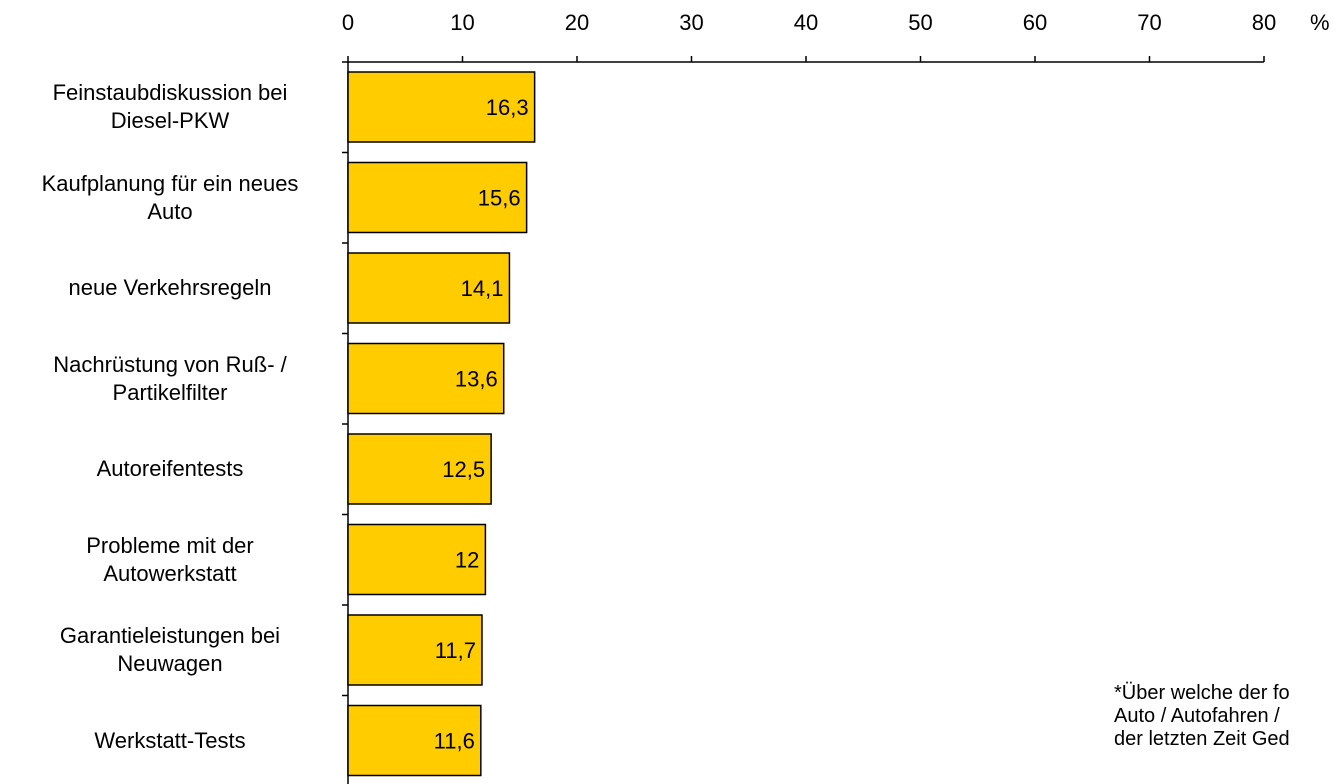  I want to click on unit-label: %, so click(1320, 22).